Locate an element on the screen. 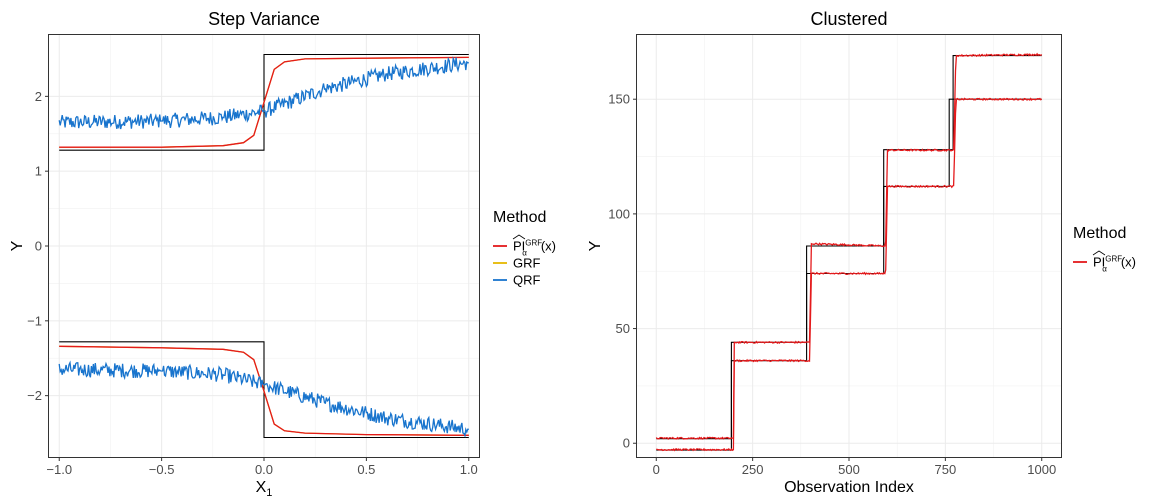  x-tick-label: 1000 is located at coordinates (1041, 469).